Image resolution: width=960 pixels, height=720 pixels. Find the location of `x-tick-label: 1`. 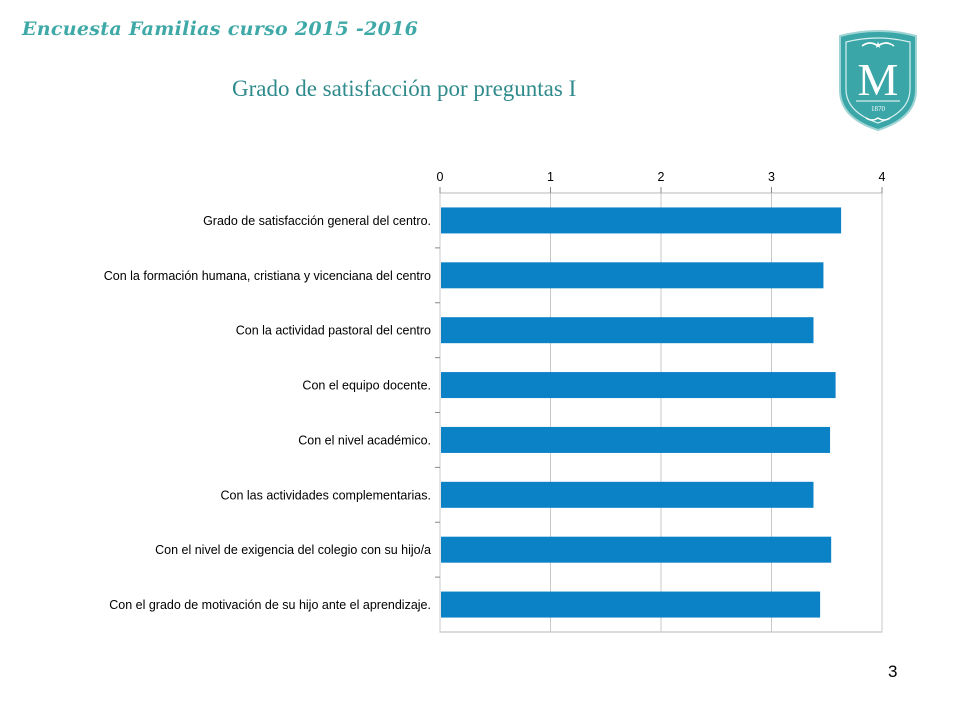

x-tick-label: 1 is located at coordinates (550, 177).